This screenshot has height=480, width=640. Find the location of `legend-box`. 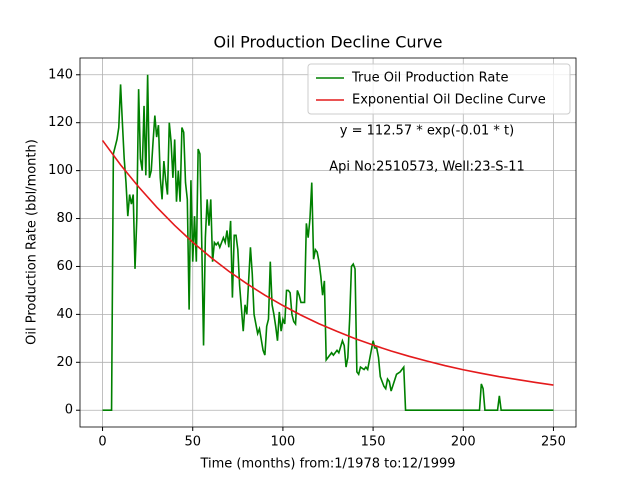

legend-box is located at coordinates (439, 89).